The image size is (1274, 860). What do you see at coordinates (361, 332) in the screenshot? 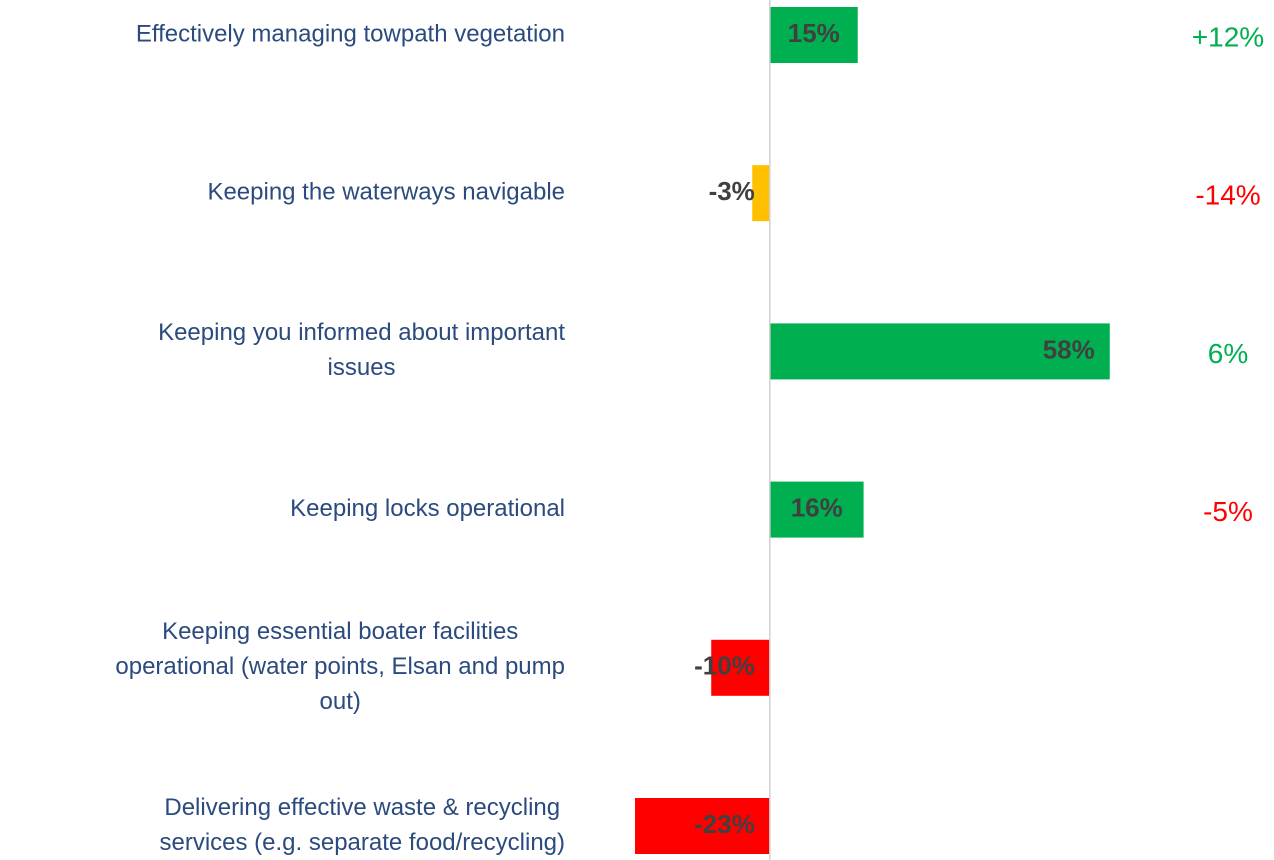
I see `category-line: Keeping you informed about important` at bounding box center [361, 332].